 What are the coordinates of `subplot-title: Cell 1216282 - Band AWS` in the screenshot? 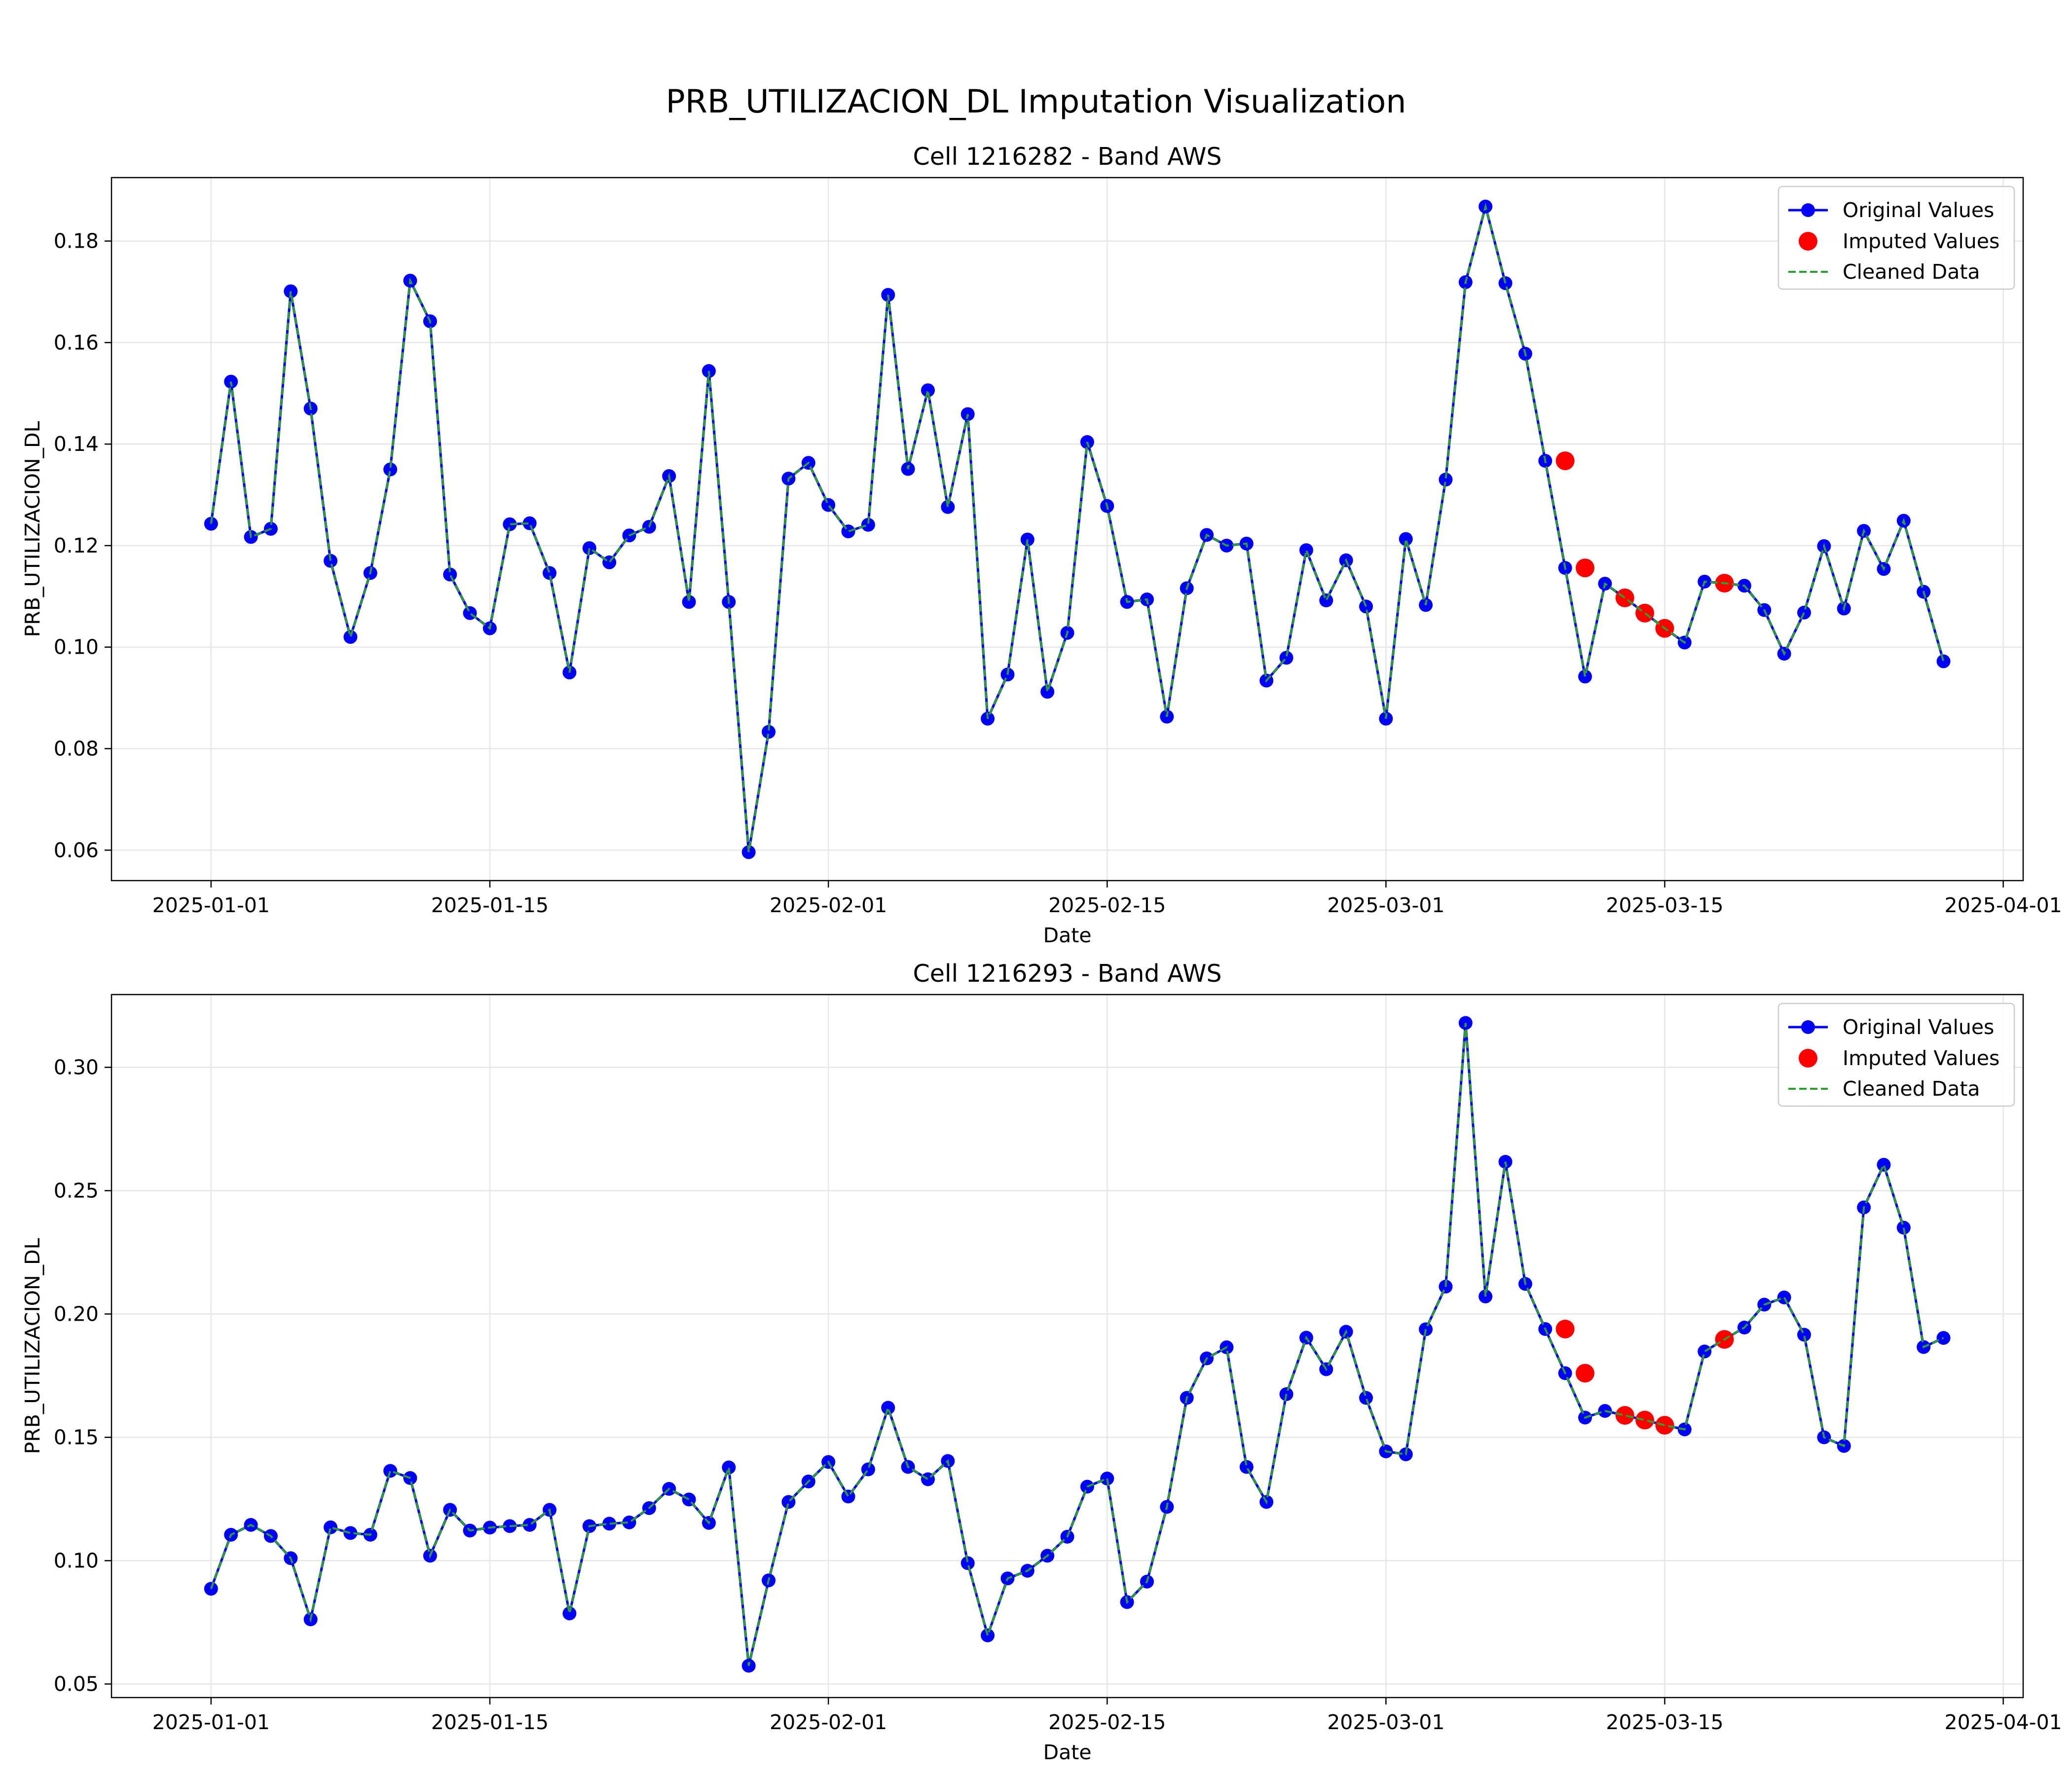 It's located at (1068, 157).